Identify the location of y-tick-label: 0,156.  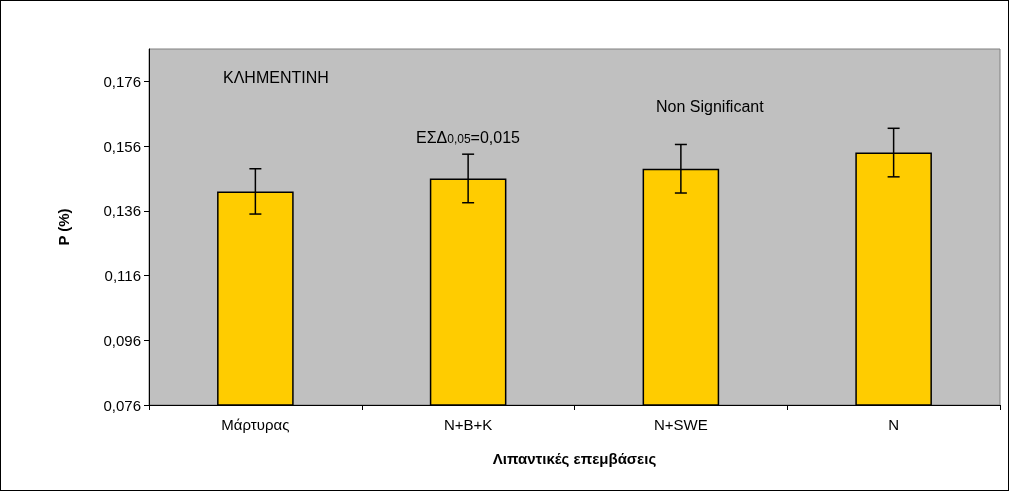
(122, 146).